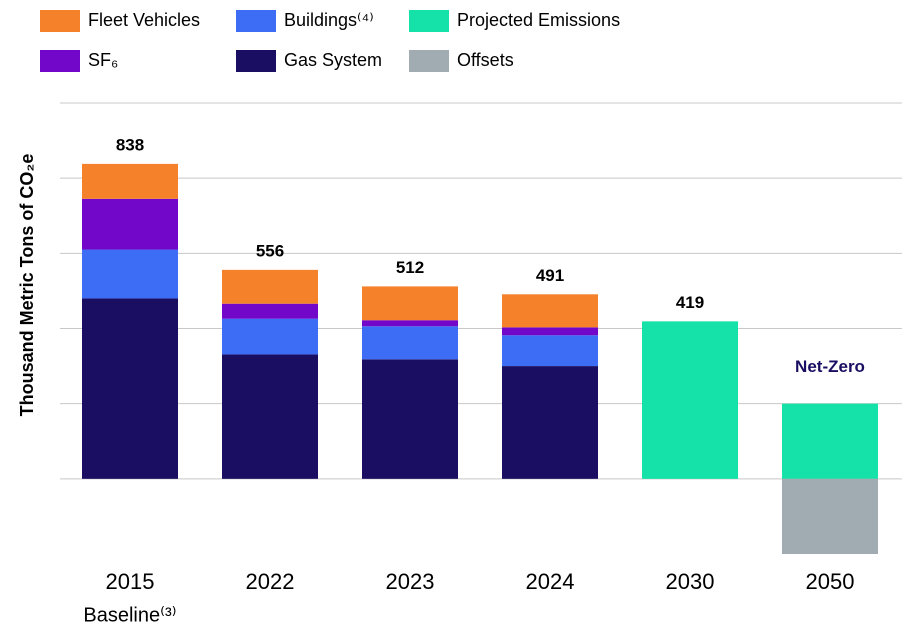 The image size is (902, 626). Describe the element at coordinates (538, 20) in the screenshot. I see `legend-label: Projected Emissions` at that location.